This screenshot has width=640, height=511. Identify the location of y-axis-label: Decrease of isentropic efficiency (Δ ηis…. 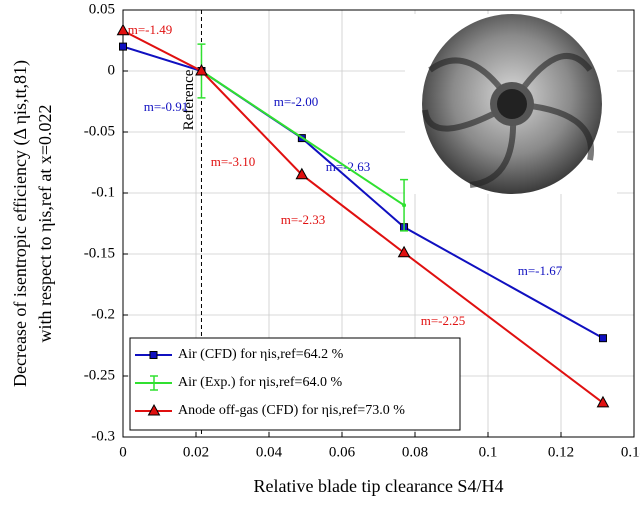
(20, 223).